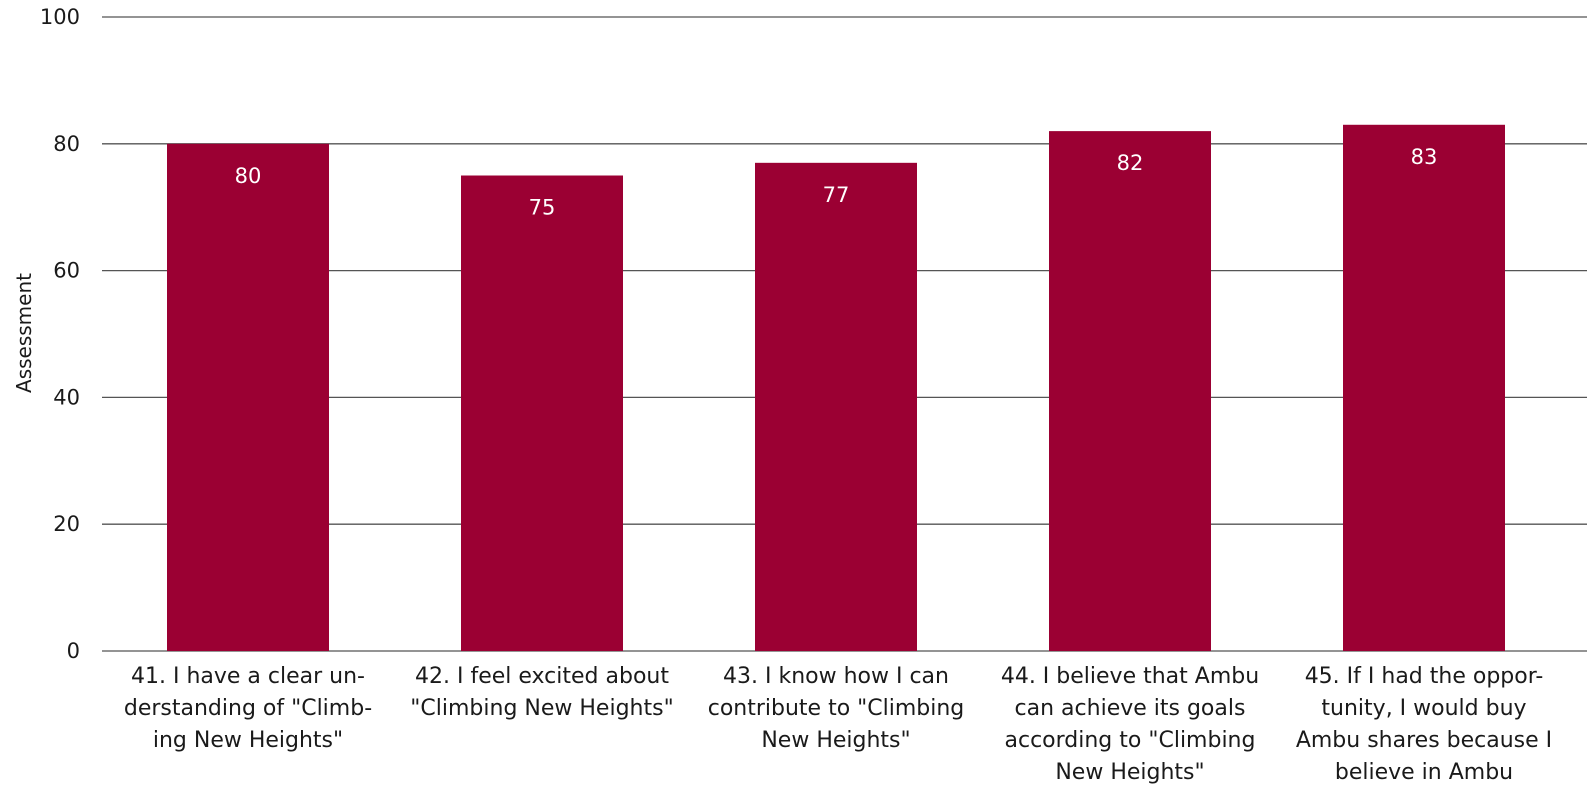 The height and width of the screenshot is (794, 1587). I want to click on y-tick-label: 20, so click(66, 524).